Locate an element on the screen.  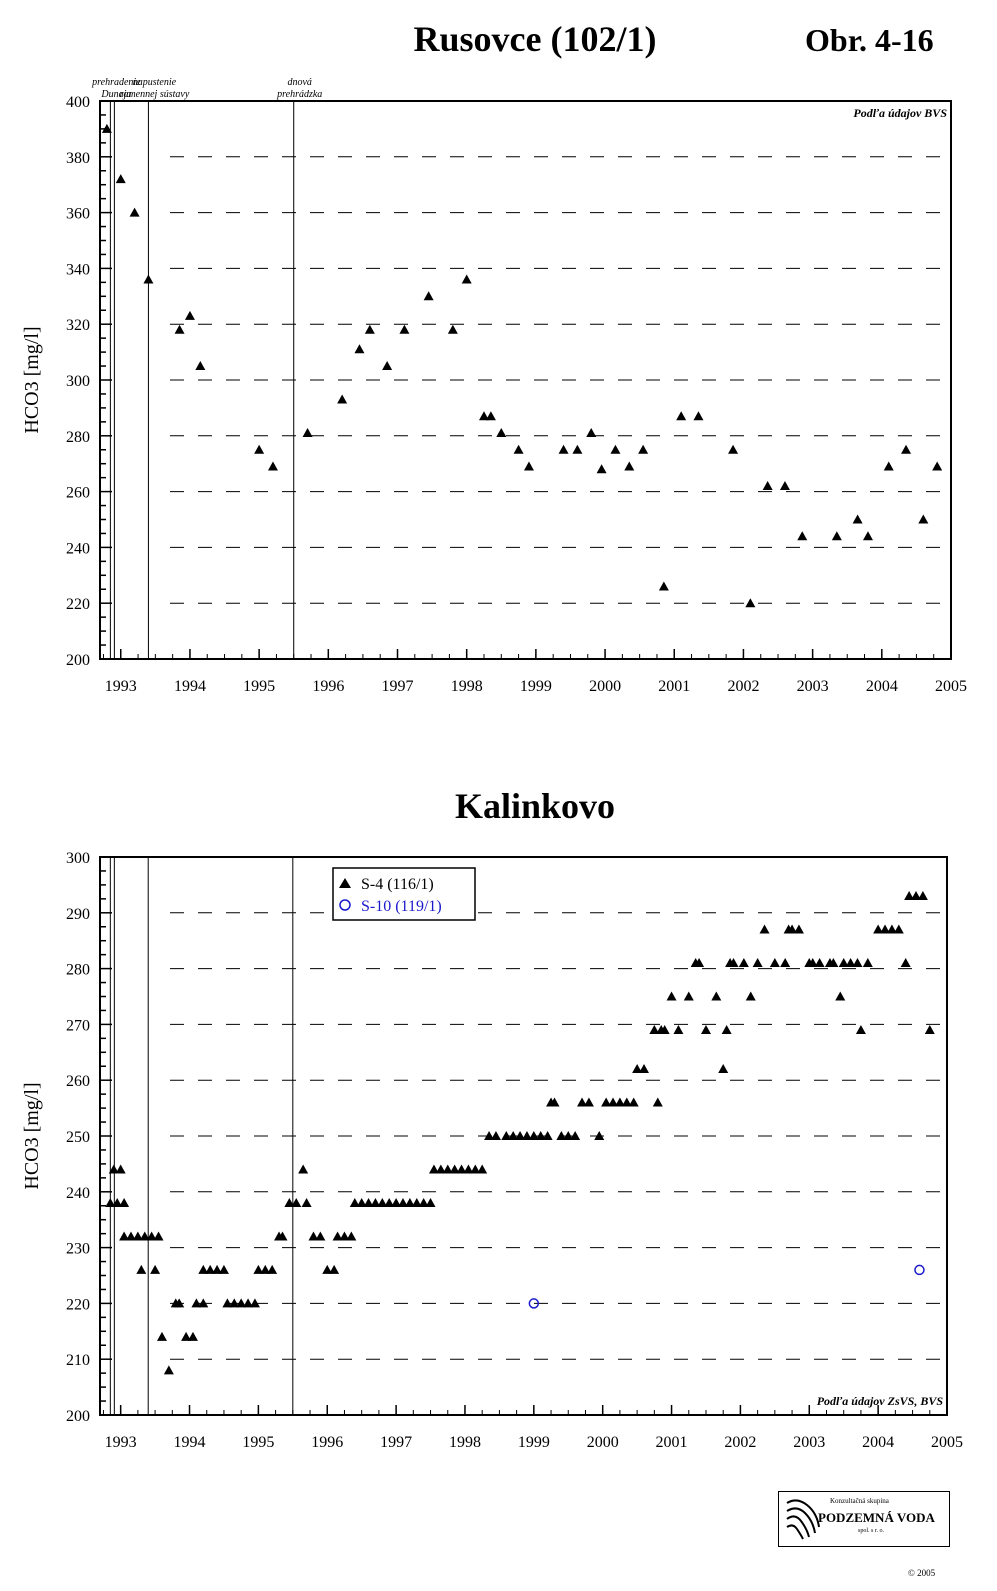
y-tick-label: 360 is located at coordinates (78, 214).